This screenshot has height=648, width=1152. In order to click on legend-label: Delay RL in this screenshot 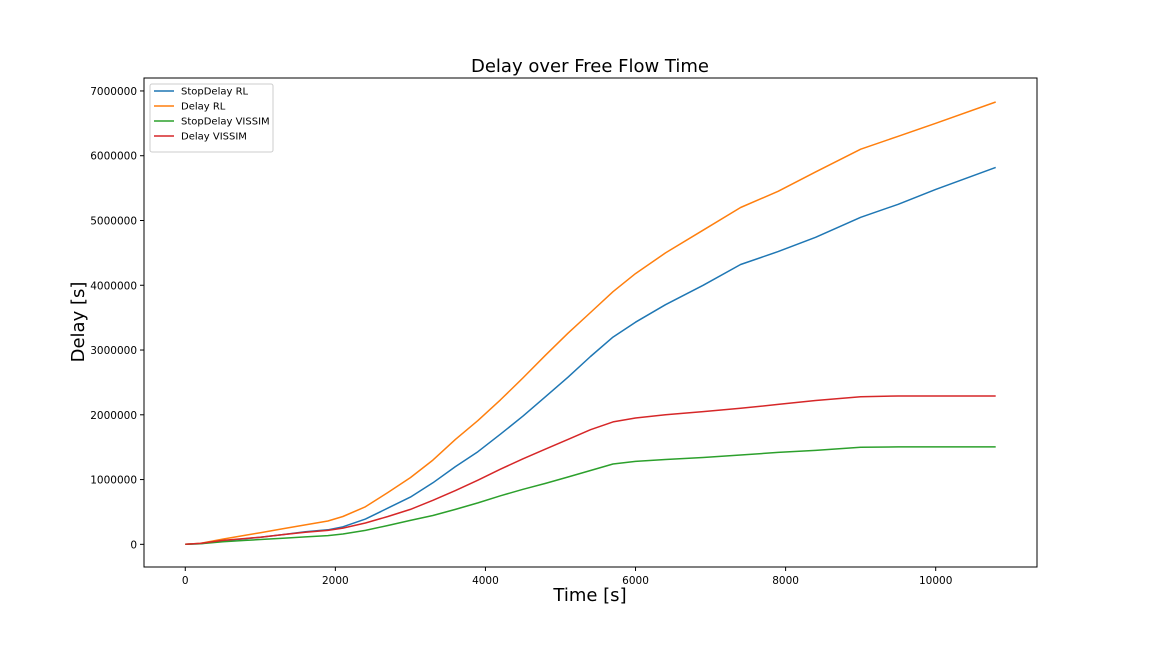, I will do `click(203, 107)`.